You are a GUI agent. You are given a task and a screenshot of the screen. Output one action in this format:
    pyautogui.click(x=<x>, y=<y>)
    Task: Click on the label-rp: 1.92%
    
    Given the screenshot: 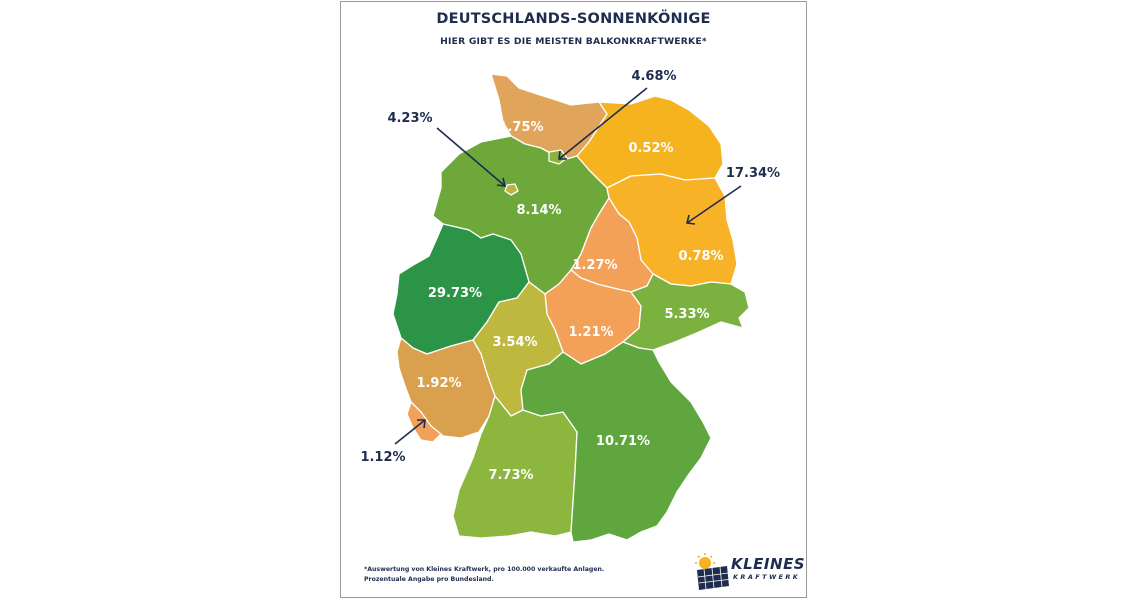 What is the action you would take?
    pyautogui.click(x=438, y=383)
    